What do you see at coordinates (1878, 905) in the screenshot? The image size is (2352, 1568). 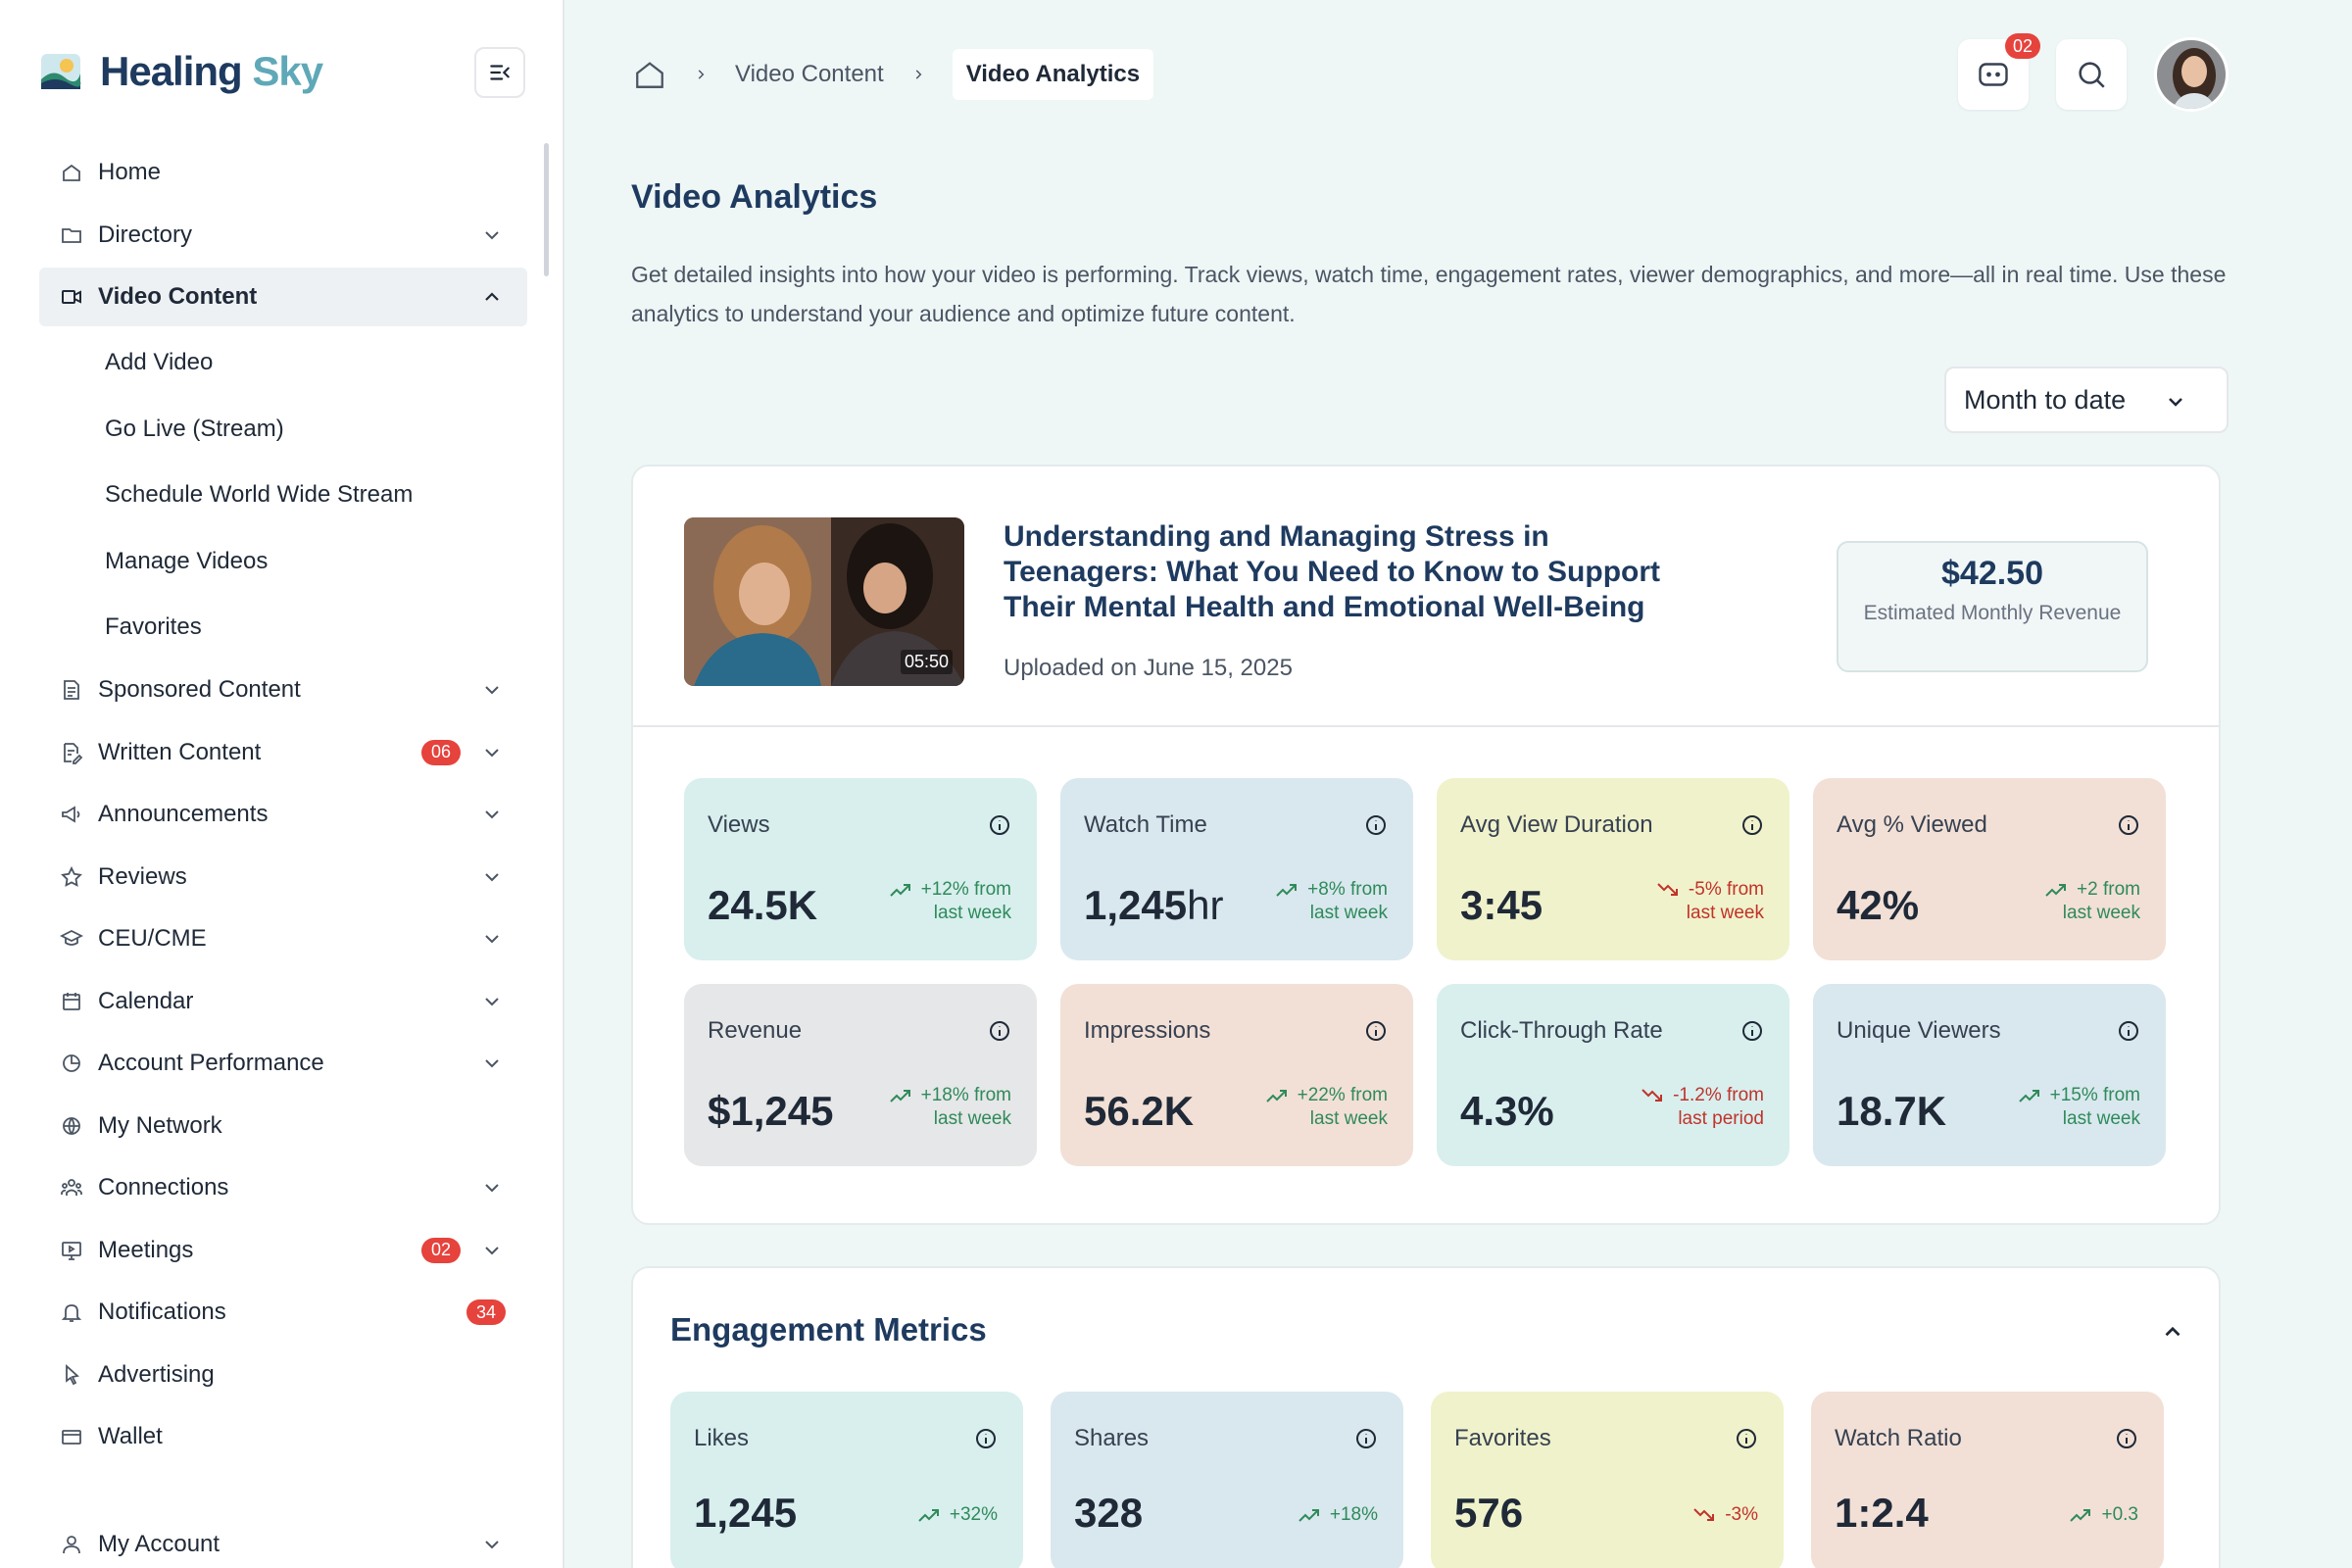 I see `metric-value: 42%` at bounding box center [1878, 905].